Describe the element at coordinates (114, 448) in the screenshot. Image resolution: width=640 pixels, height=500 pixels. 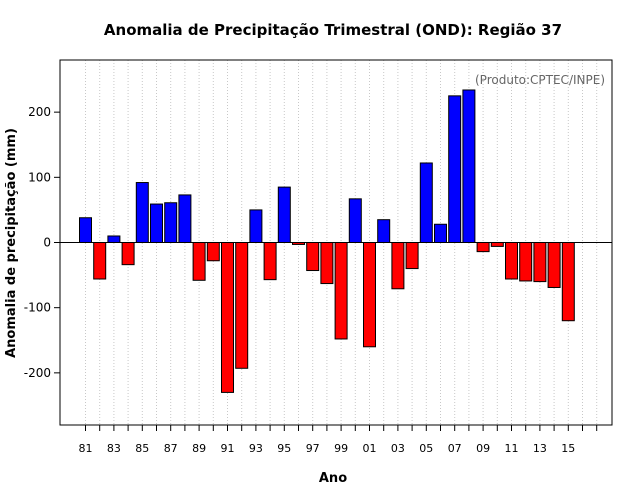
I see `x-tick-label: 83` at that location.